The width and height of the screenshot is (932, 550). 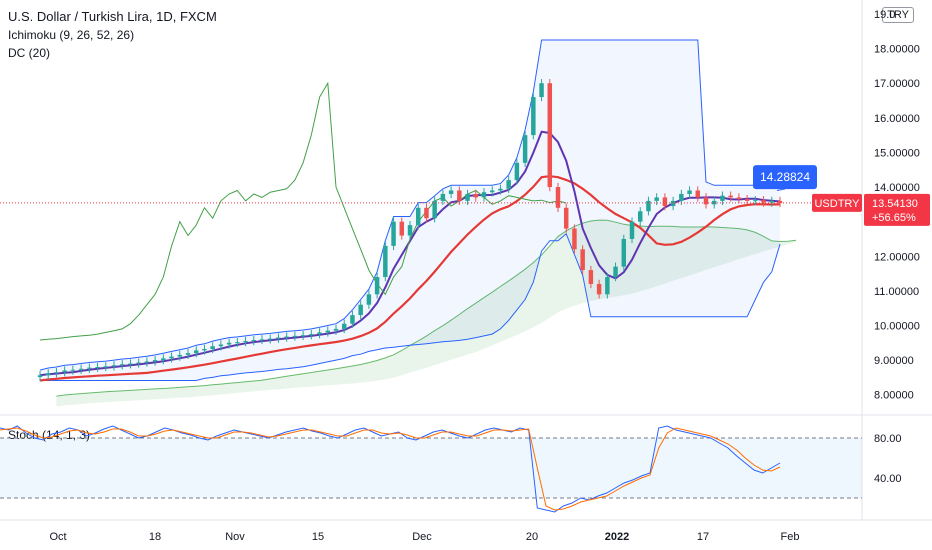 I want to click on time-tick-label: Nov, so click(x=235, y=537).